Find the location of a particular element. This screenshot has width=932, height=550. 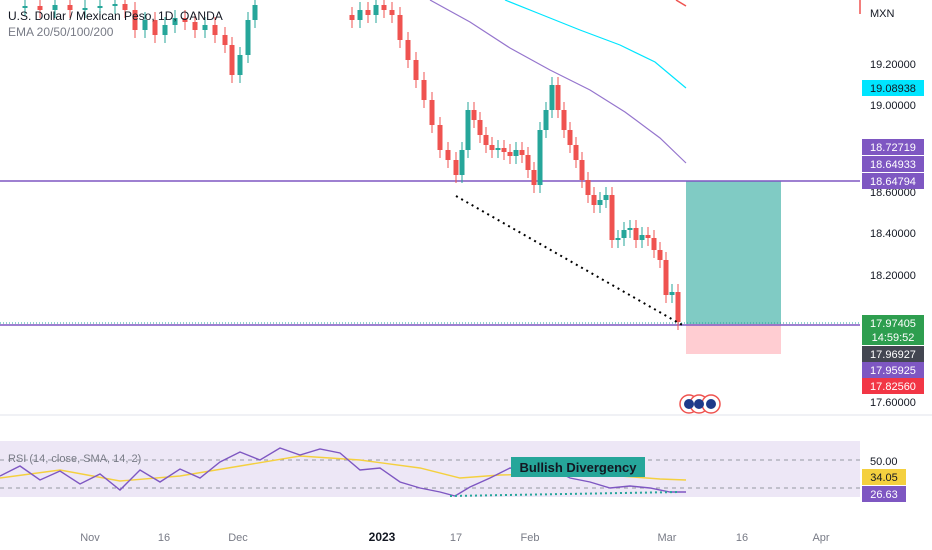

time-label: Nov is located at coordinates (90, 538).